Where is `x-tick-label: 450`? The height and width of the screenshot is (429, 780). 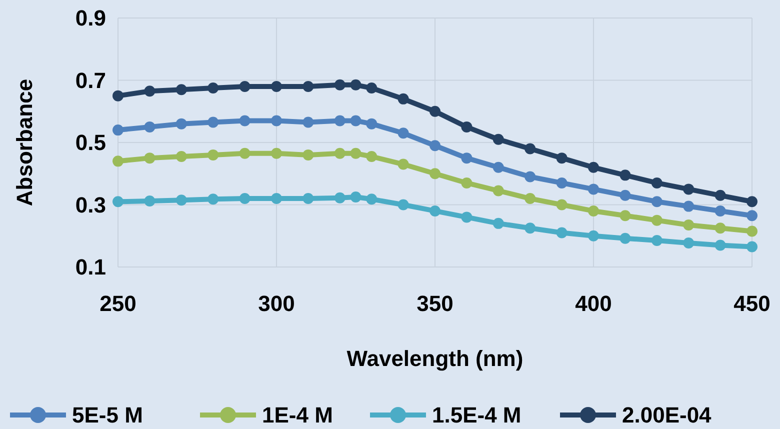 x-tick-label: 450 is located at coordinates (752, 303).